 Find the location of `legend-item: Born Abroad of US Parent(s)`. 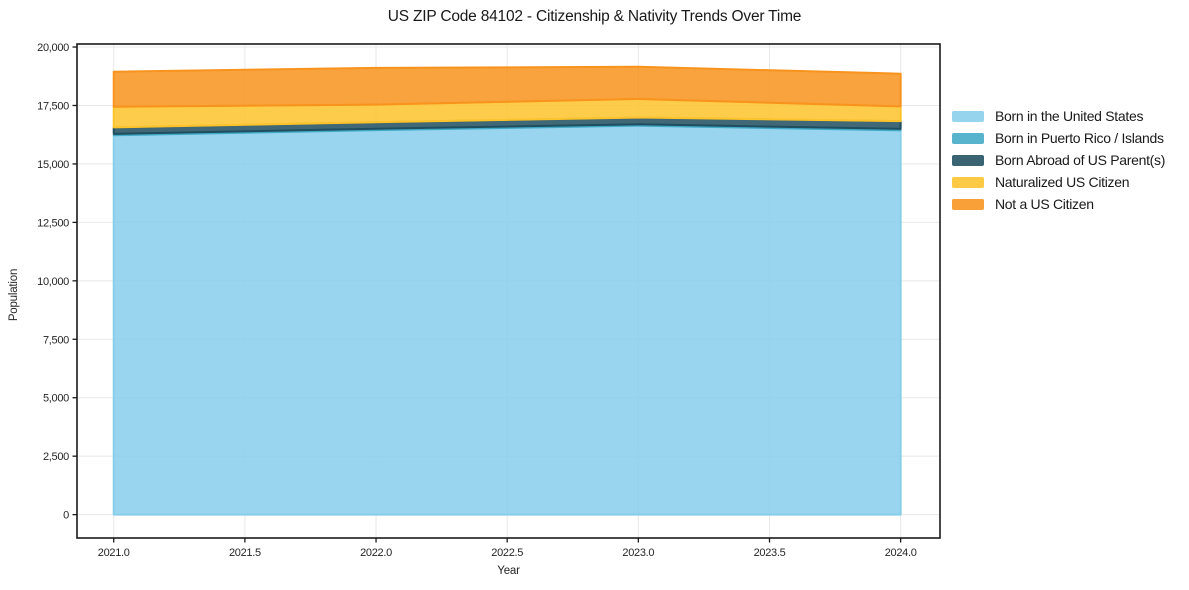

legend-item: Born Abroad of US Parent(s) is located at coordinates (1058, 160).